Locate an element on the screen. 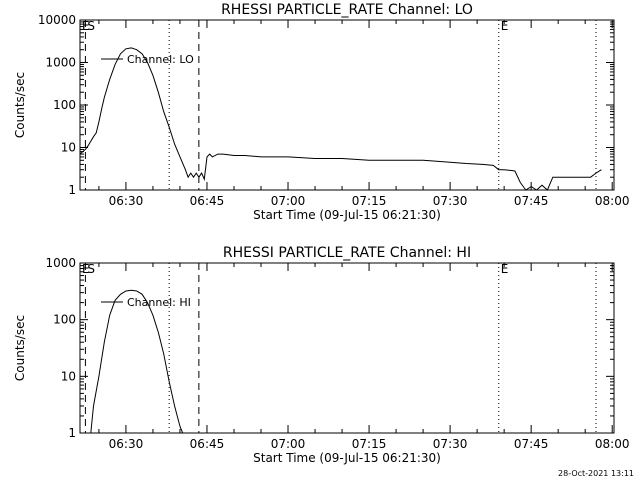 This screenshot has width=640, height=480. chart-title: RHESSI PARTICLE_RATE Channel: HI is located at coordinates (347, 253).